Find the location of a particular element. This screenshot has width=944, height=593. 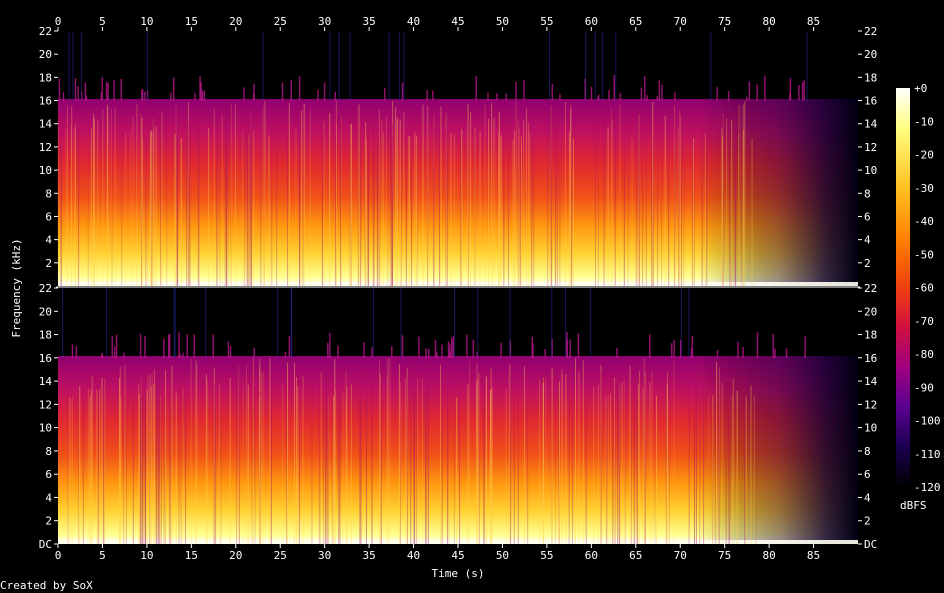

x-tick-label-top: 60 is located at coordinates (591, 21).